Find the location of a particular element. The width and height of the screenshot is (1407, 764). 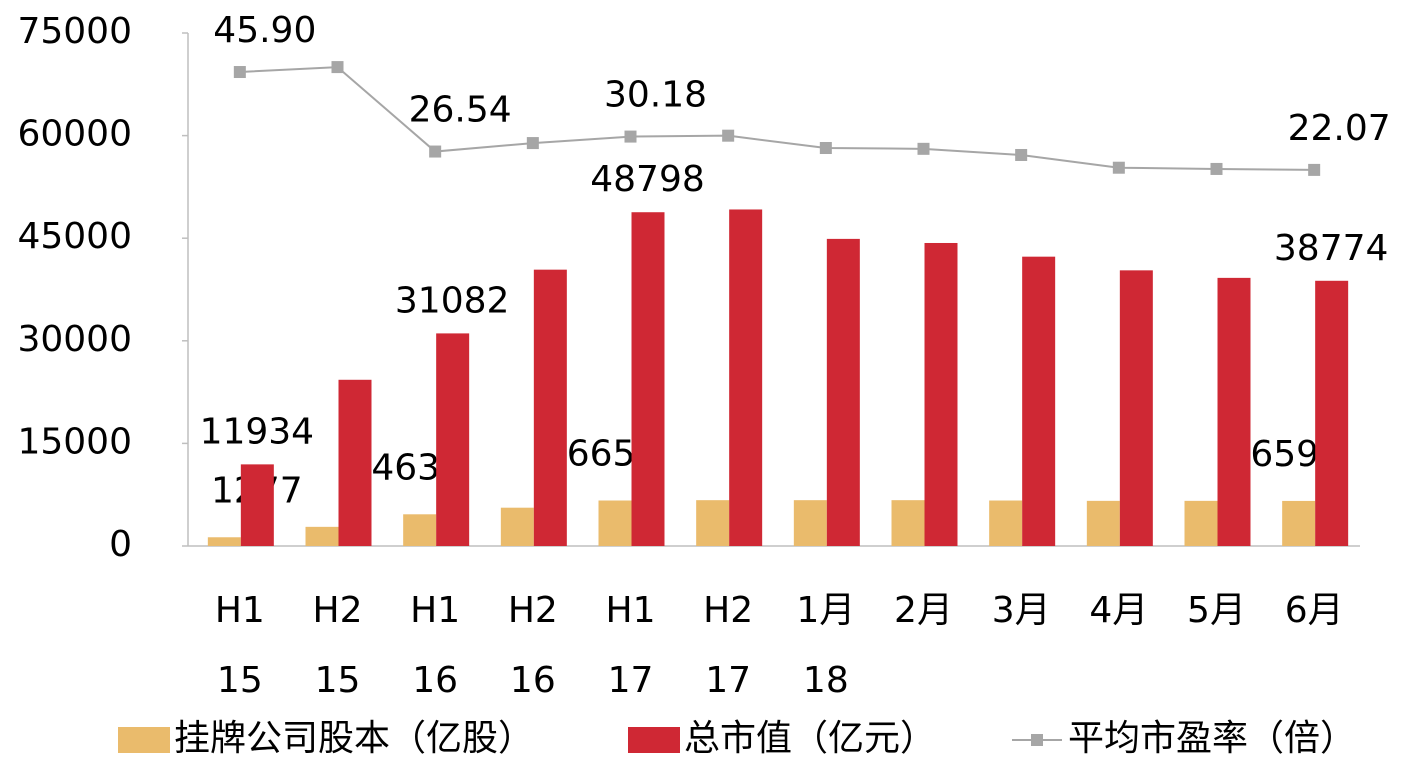

y-tick-label: 15000 is located at coordinates (74, 441).